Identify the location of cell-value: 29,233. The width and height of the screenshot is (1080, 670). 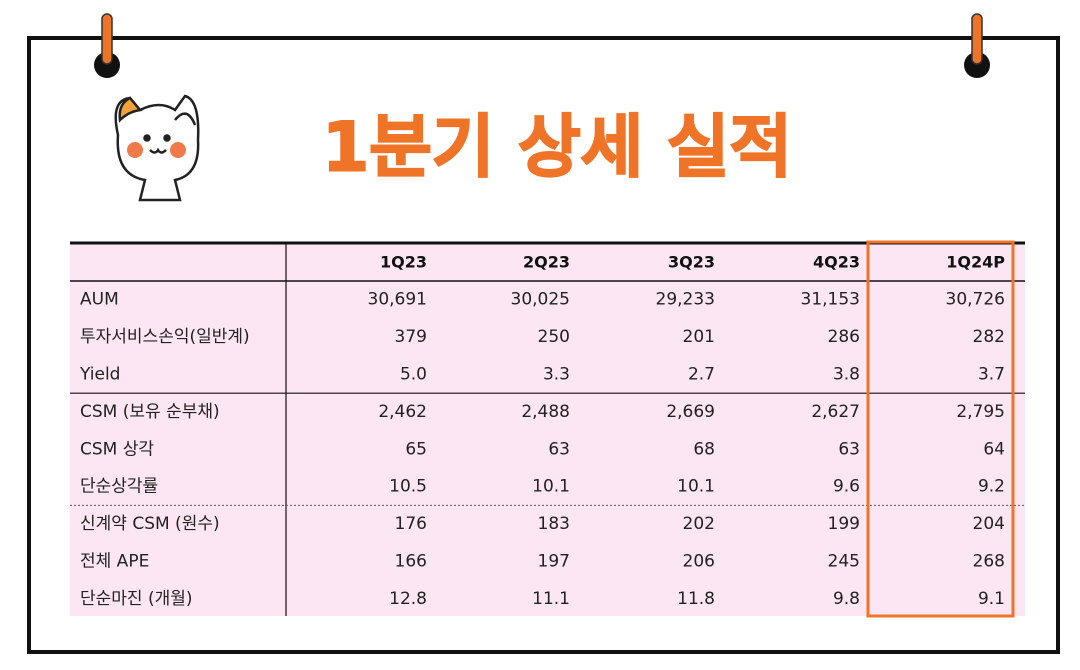
(685, 300).